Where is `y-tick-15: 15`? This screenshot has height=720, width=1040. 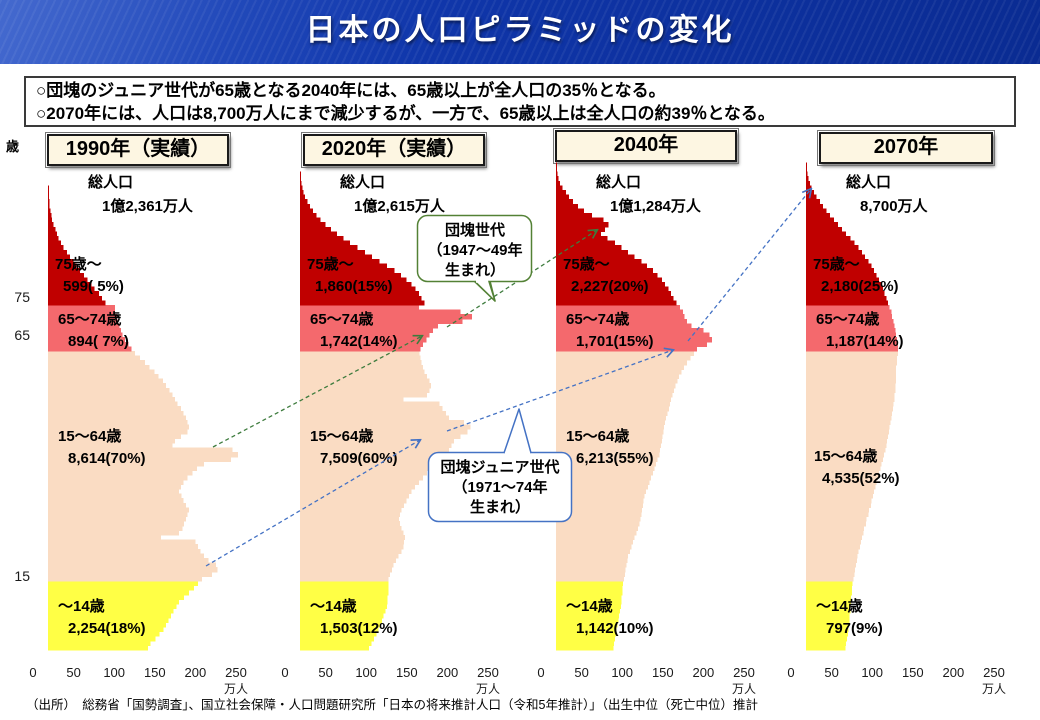 y-tick-15: 15 is located at coordinates (22, 576).